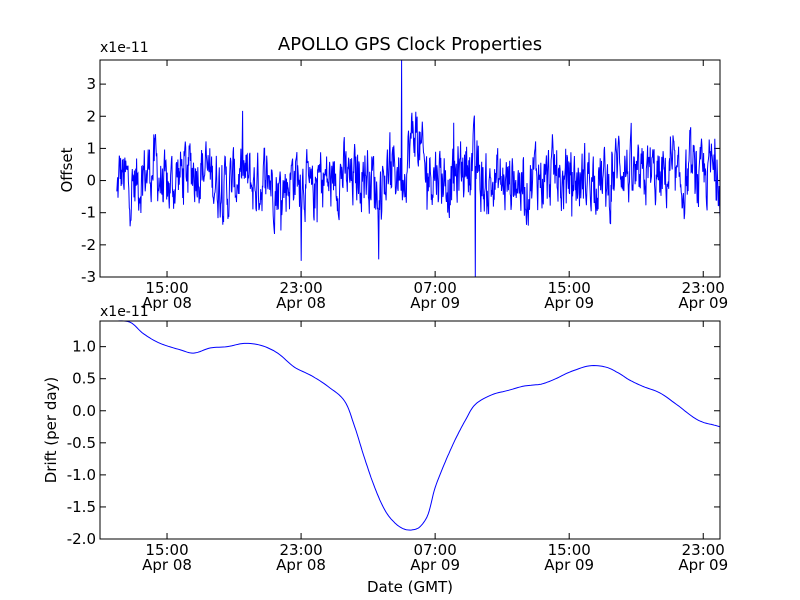 This screenshot has width=800, height=600. I want to click on top-scale-label: x1e-11, so click(124, 48).